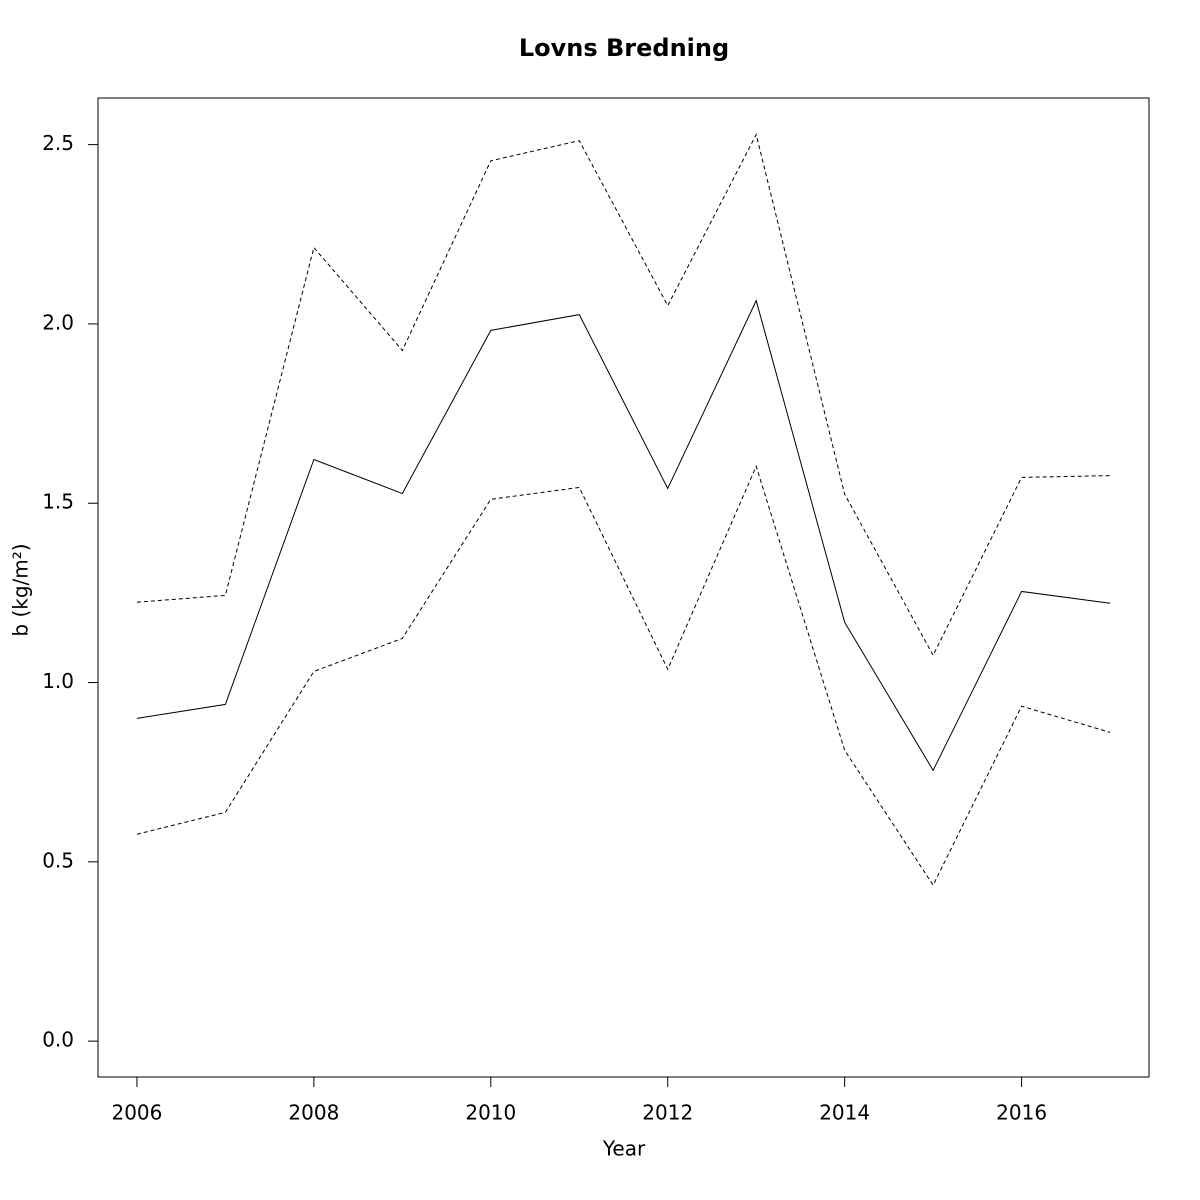 This screenshot has height=1200, width=1200. What do you see at coordinates (21, 589) in the screenshot?
I see `y-axis-label: b (kg/m²)` at bounding box center [21, 589].